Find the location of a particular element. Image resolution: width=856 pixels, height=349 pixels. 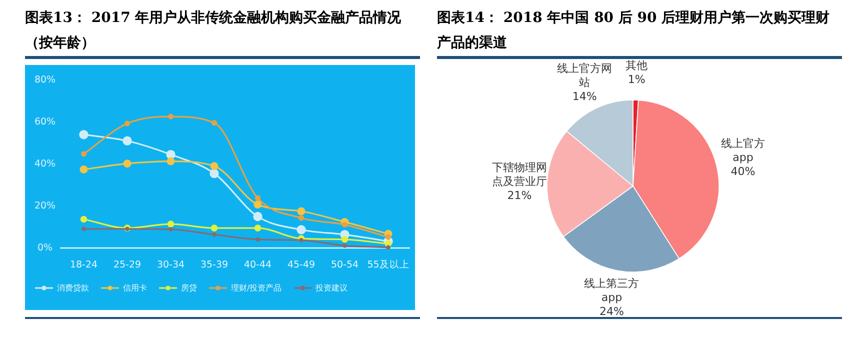

legend-label: 投资建议 is located at coordinates (331, 288).